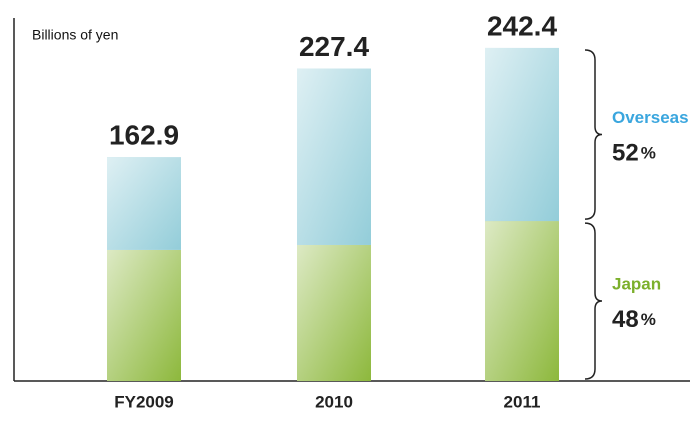  I want to click on series-name: Japan, so click(636, 284).